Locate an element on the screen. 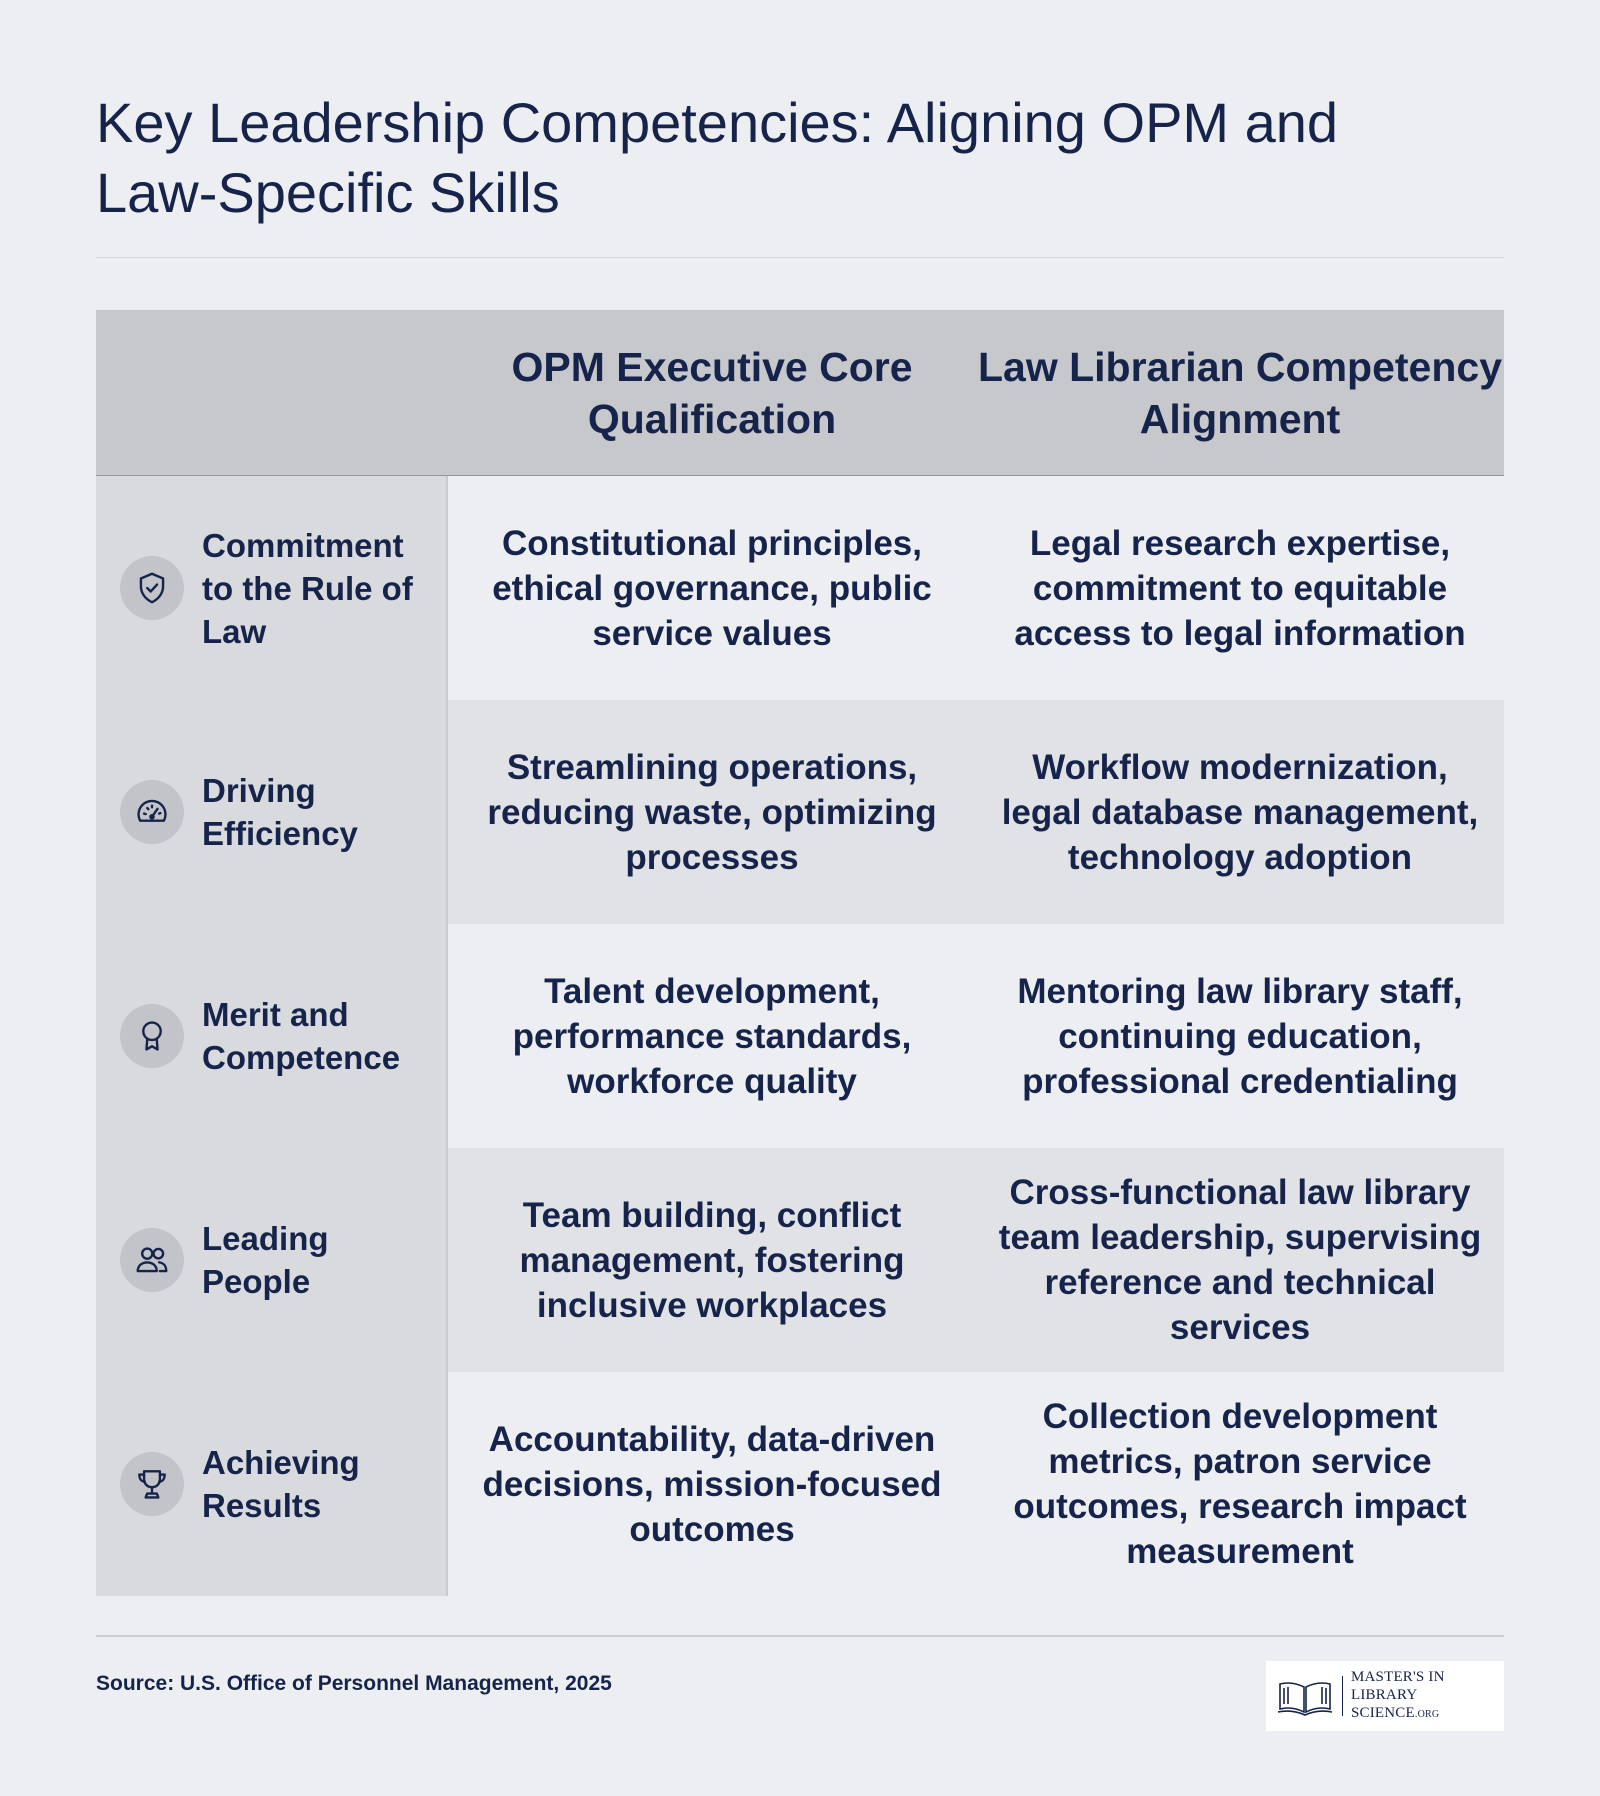  logo-suffix: .ORG is located at coordinates (1427, 1714).